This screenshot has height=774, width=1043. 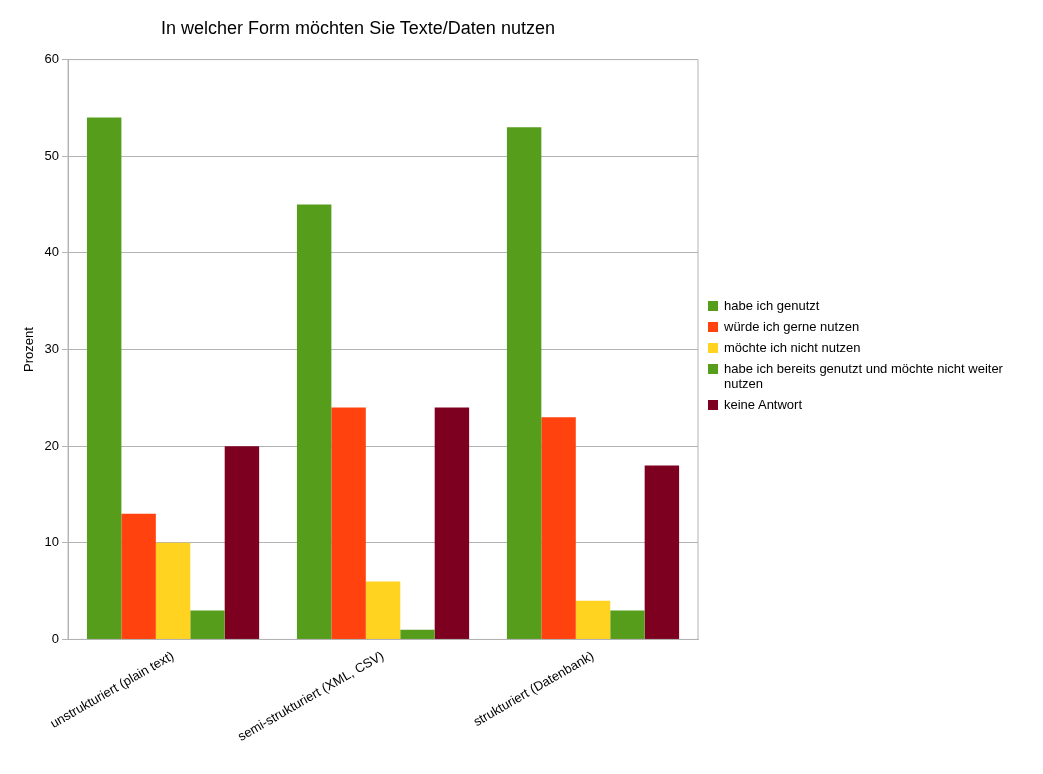 What do you see at coordinates (864, 376) in the screenshot?
I see `legend-label: habe ich bereits genutzt und möchte nicht weiter nutzen` at bounding box center [864, 376].